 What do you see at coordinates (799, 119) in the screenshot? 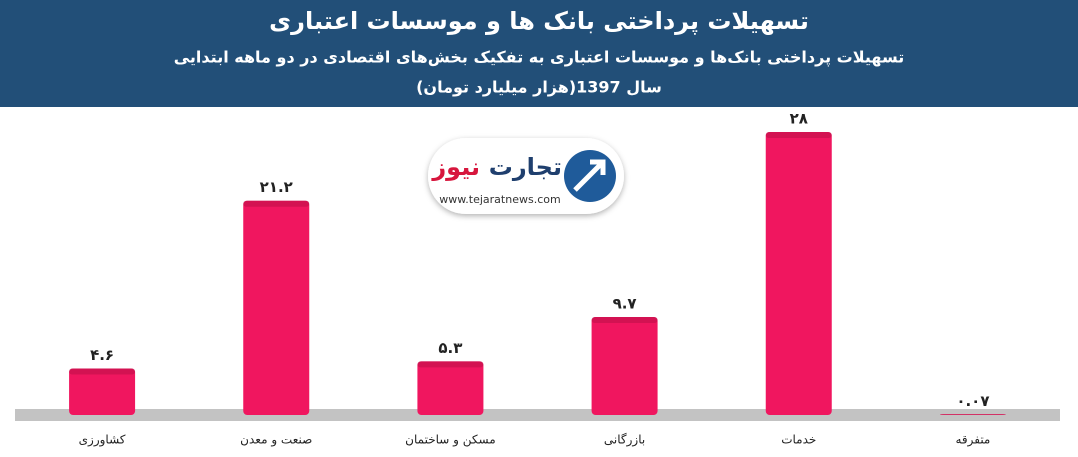
I see `value-label: ۲۸` at bounding box center [799, 119].